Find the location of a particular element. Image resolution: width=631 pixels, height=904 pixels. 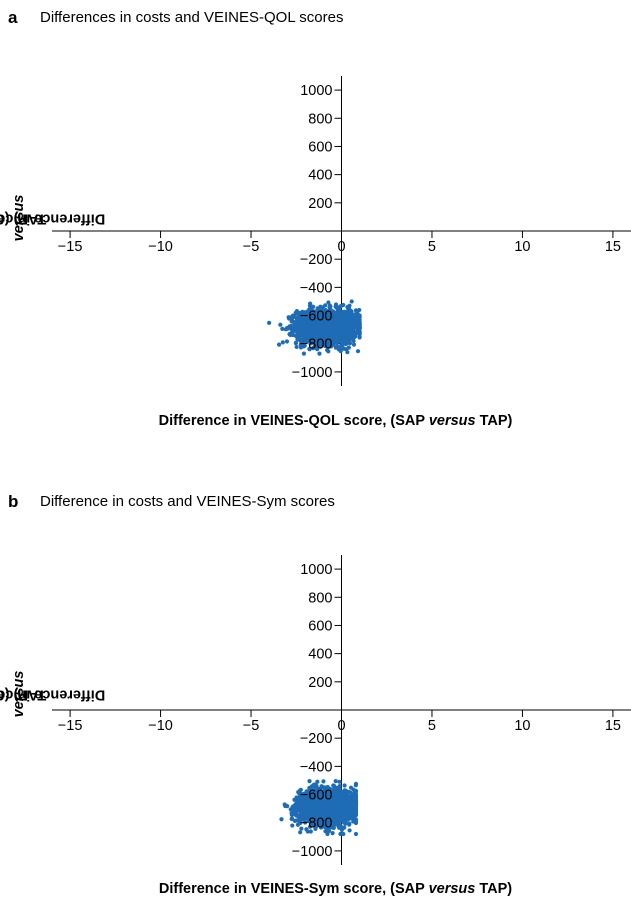

x-tick-label: 0 is located at coordinates (341, 247).